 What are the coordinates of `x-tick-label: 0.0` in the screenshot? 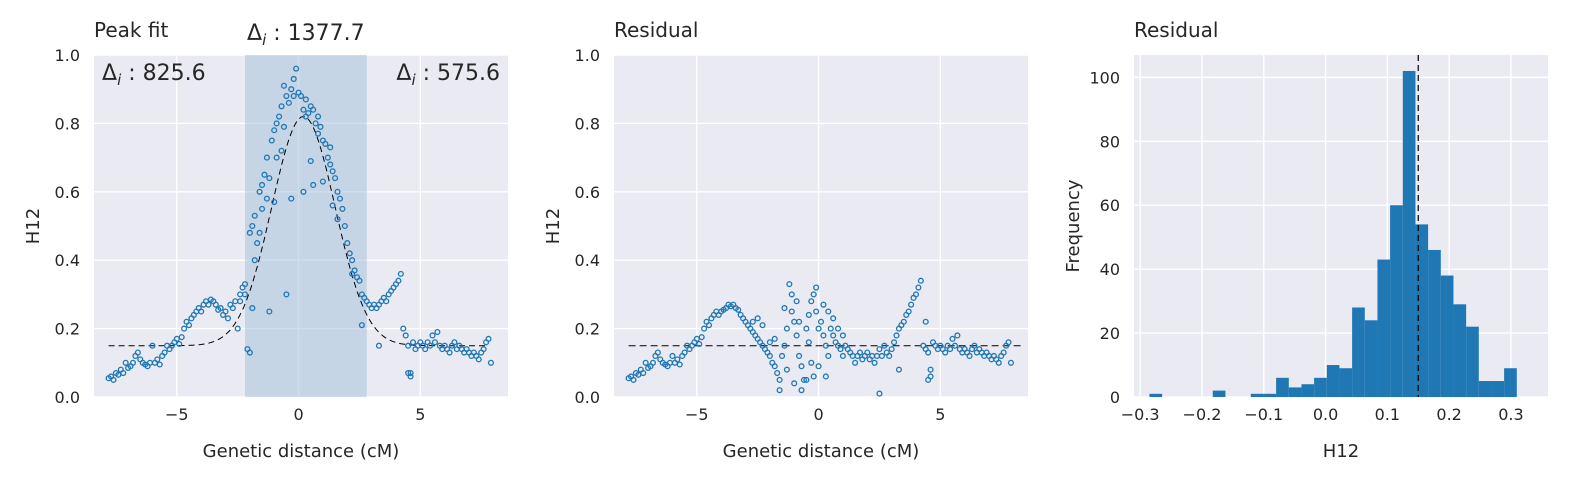 It's located at (1325, 414).